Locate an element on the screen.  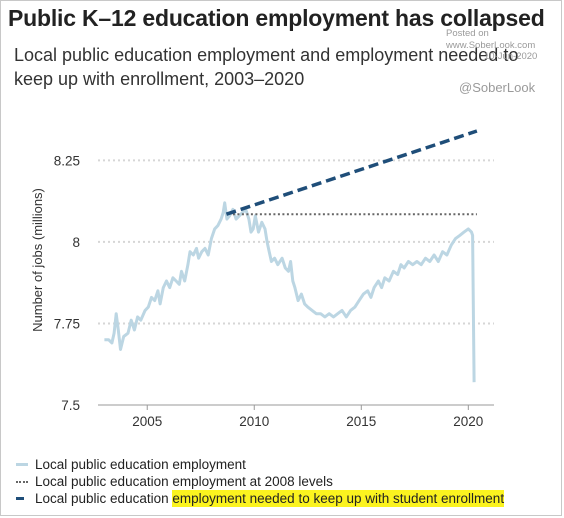
posted-date: 10-Jun-2020 is located at coordinates (511, 56).